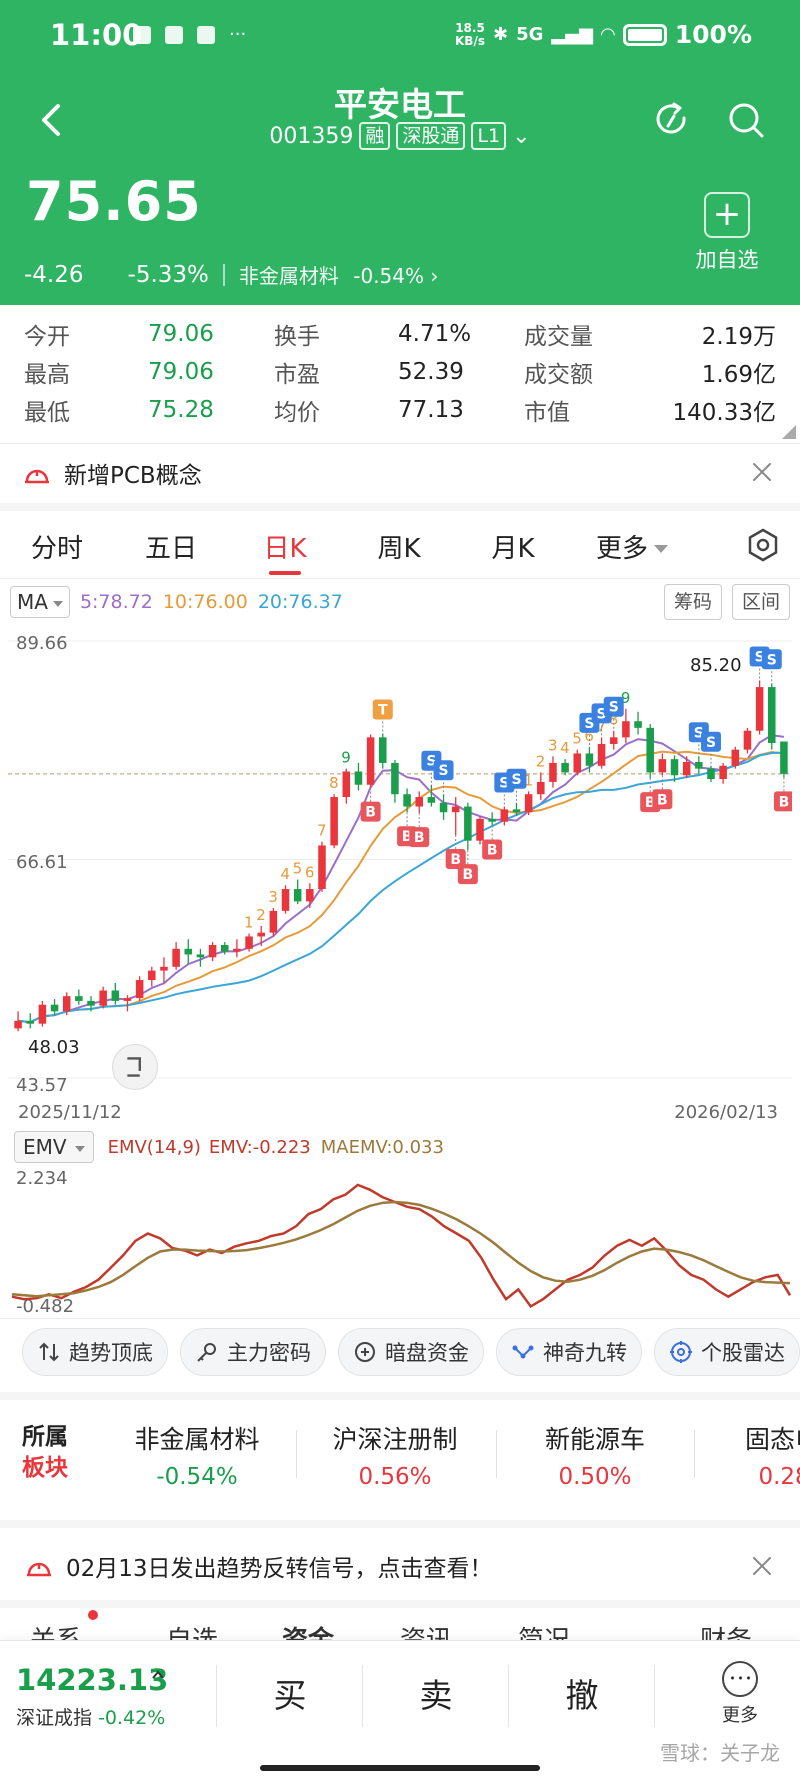  What do you see at coordinates (54, 1147) in the screenshot?
I see `indicator-selector: EMV` at bounding box center [54, 1147].